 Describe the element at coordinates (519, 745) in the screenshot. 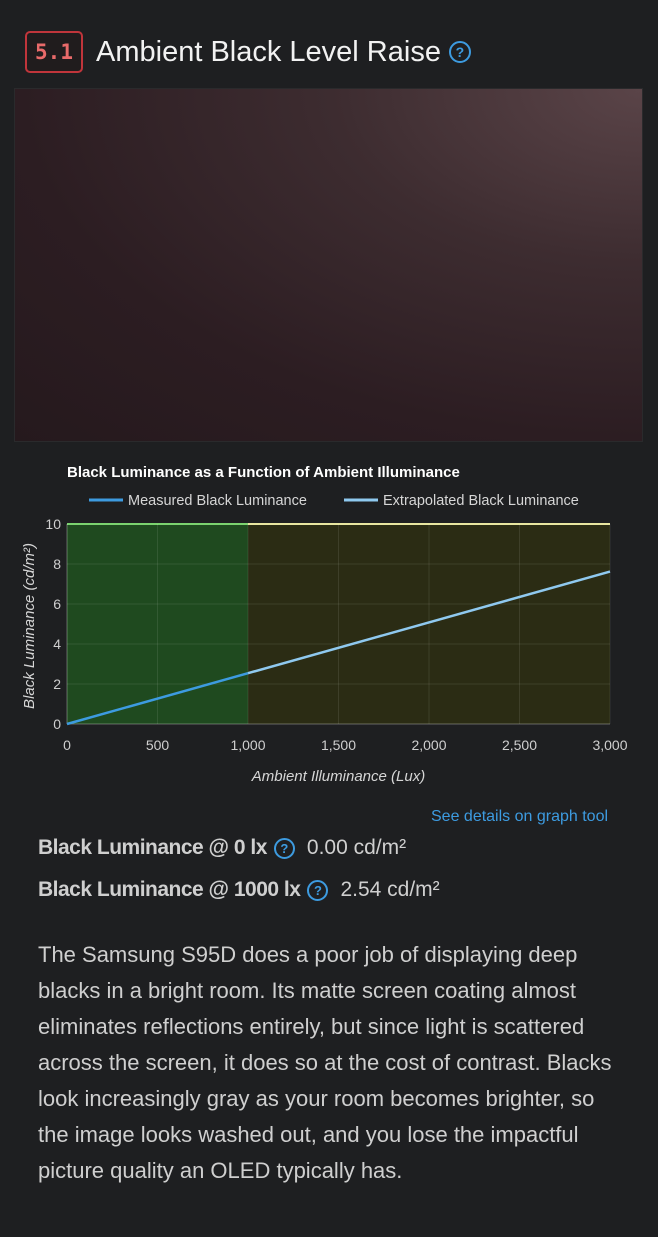

I see `x-tick-label: 2,500` at that location.